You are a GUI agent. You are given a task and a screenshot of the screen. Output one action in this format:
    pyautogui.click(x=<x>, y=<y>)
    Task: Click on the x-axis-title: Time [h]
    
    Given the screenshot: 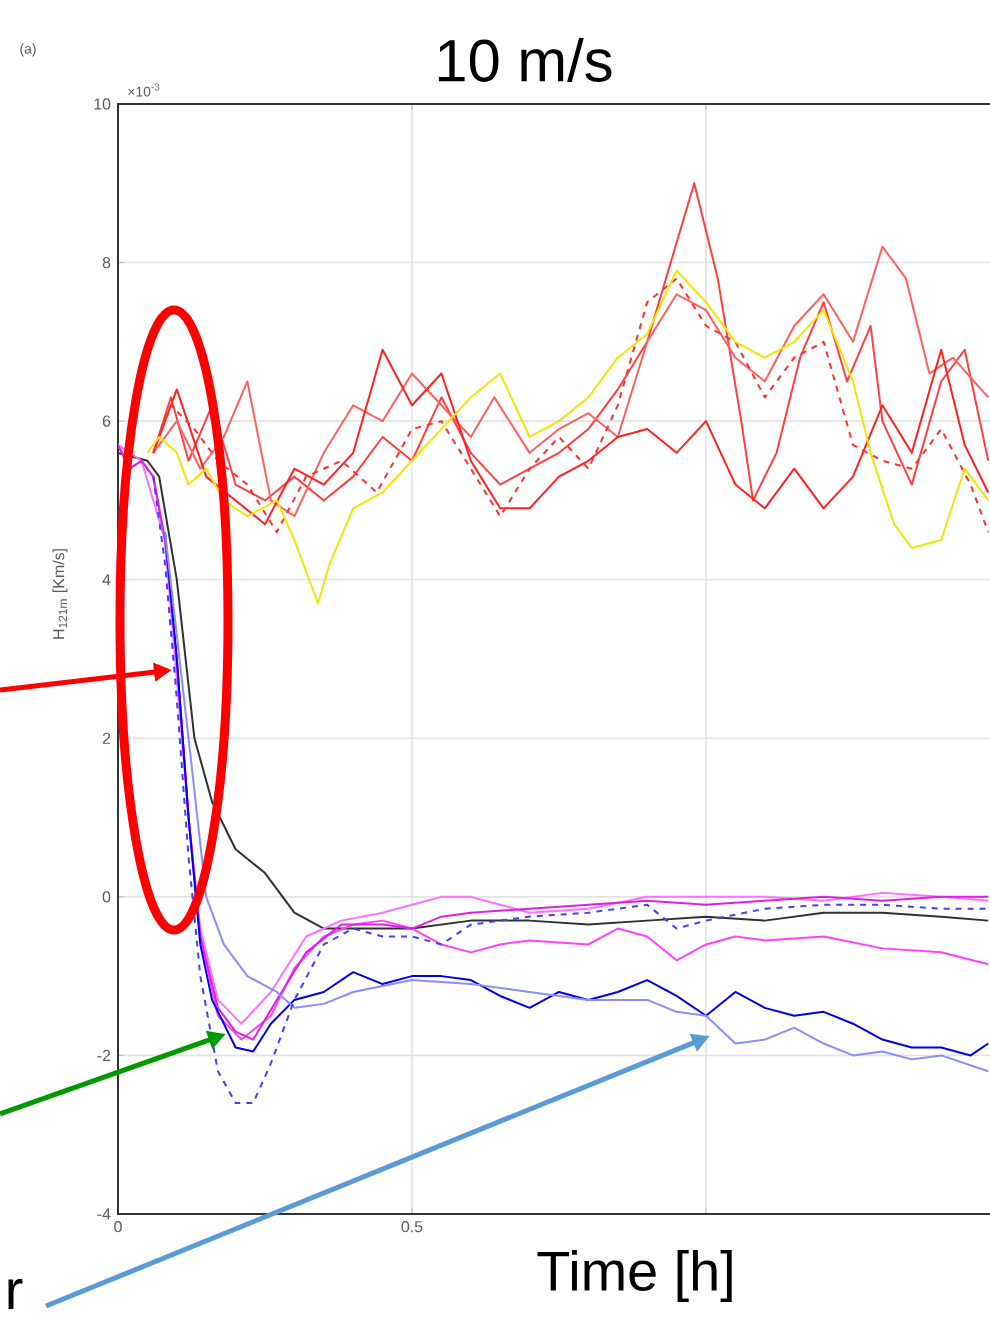 What is the action you would take?
    pyautogui.click(x=634, y=1276)
    